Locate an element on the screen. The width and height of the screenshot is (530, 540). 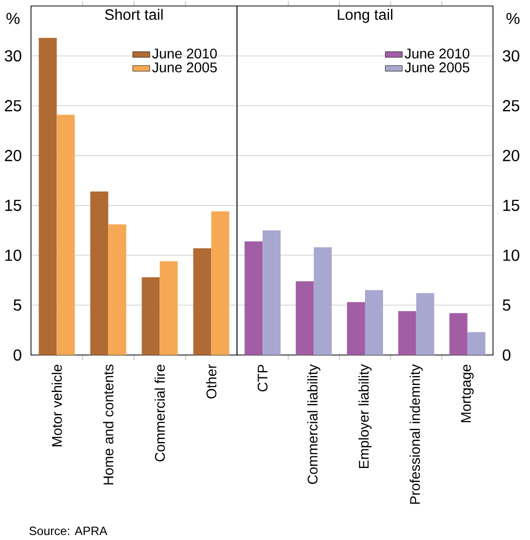
x-tick-label: Commercial fire is located at coordinates (159, 413).